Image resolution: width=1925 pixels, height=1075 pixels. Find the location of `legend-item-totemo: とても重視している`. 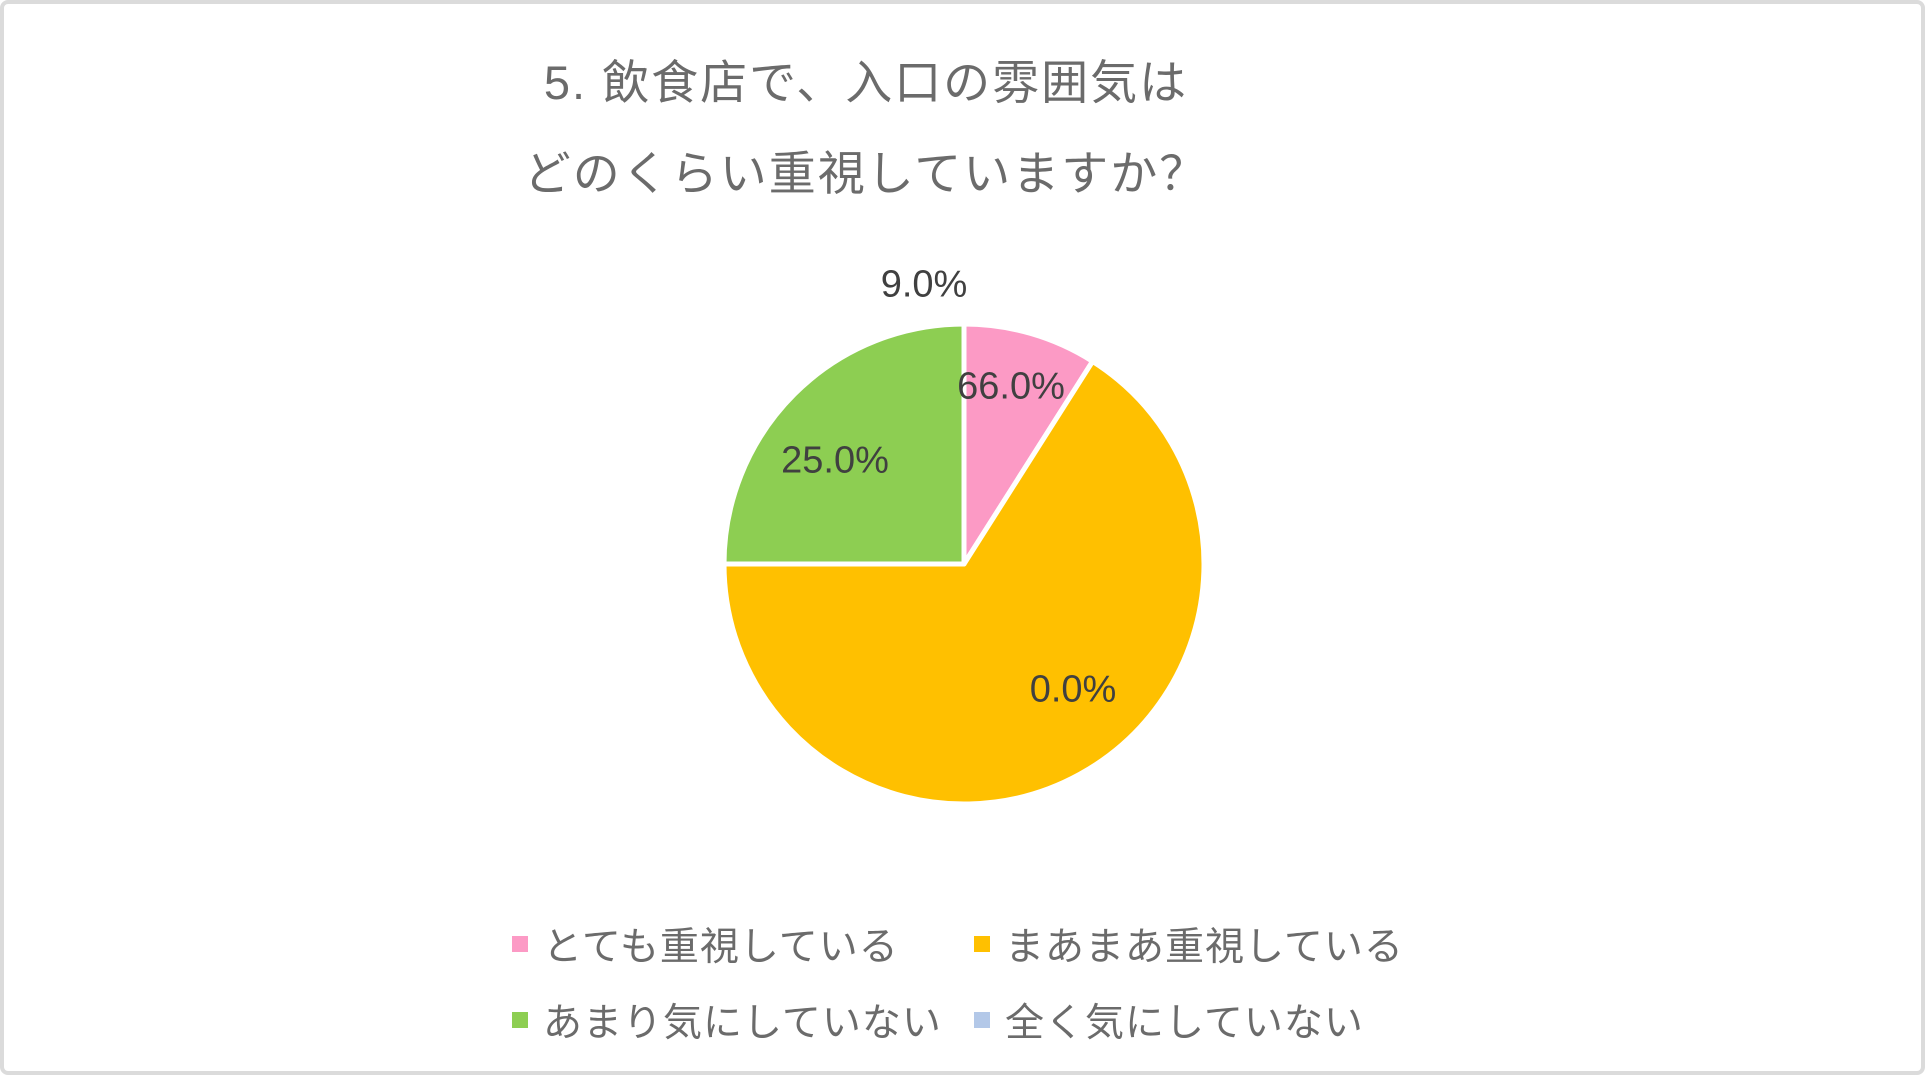

legend-item-totemo: とても重視している is located at coordinates (743, 944).